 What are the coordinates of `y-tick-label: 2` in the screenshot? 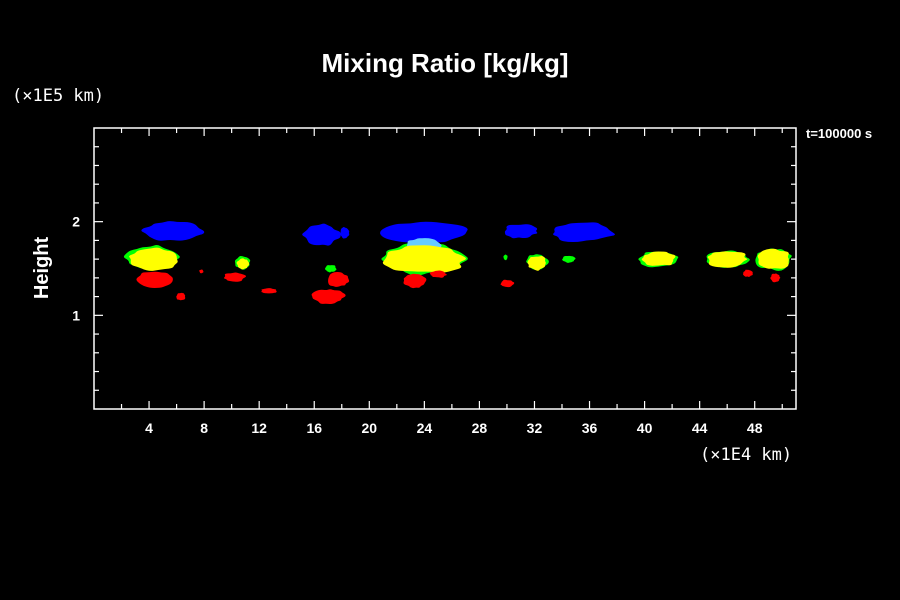 It's located at (76, 222).